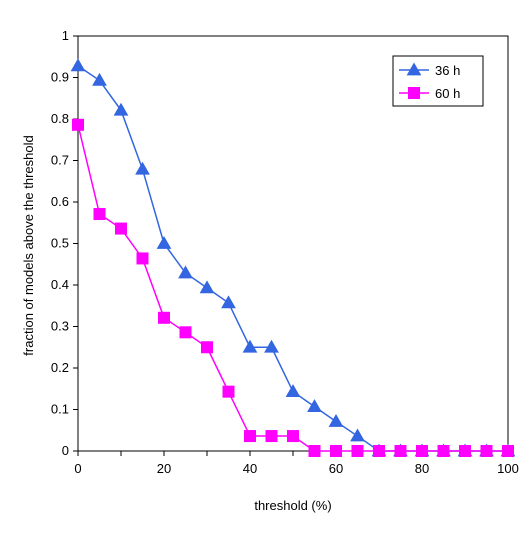  Describe the element at coordinates (60, 243) in the screenshot. I see `y-tick-label: 0.5` at that location.